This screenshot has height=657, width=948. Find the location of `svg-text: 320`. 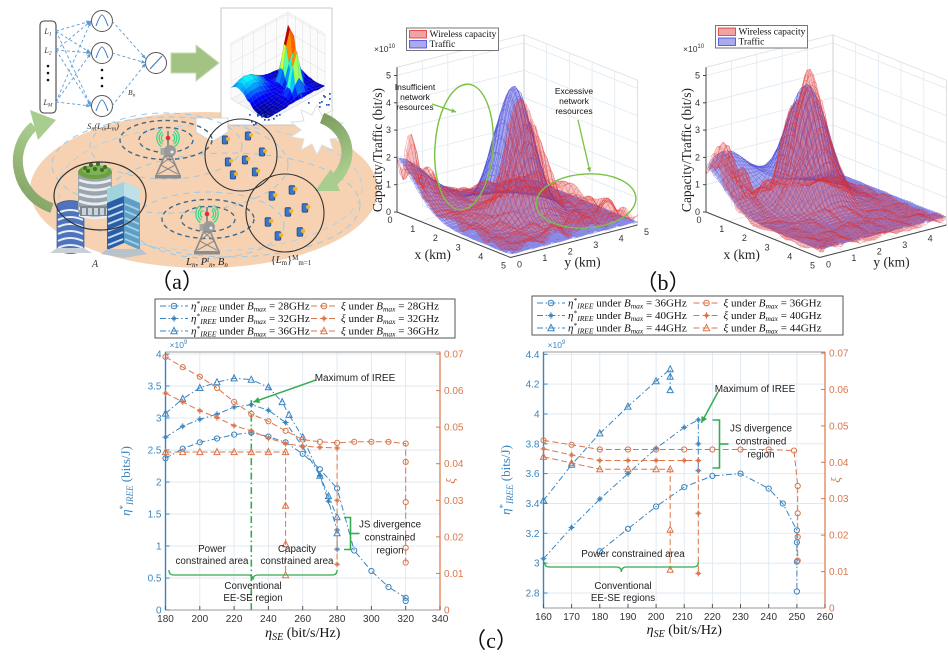

svg-text: 320 is located at coordinates (405, 619).